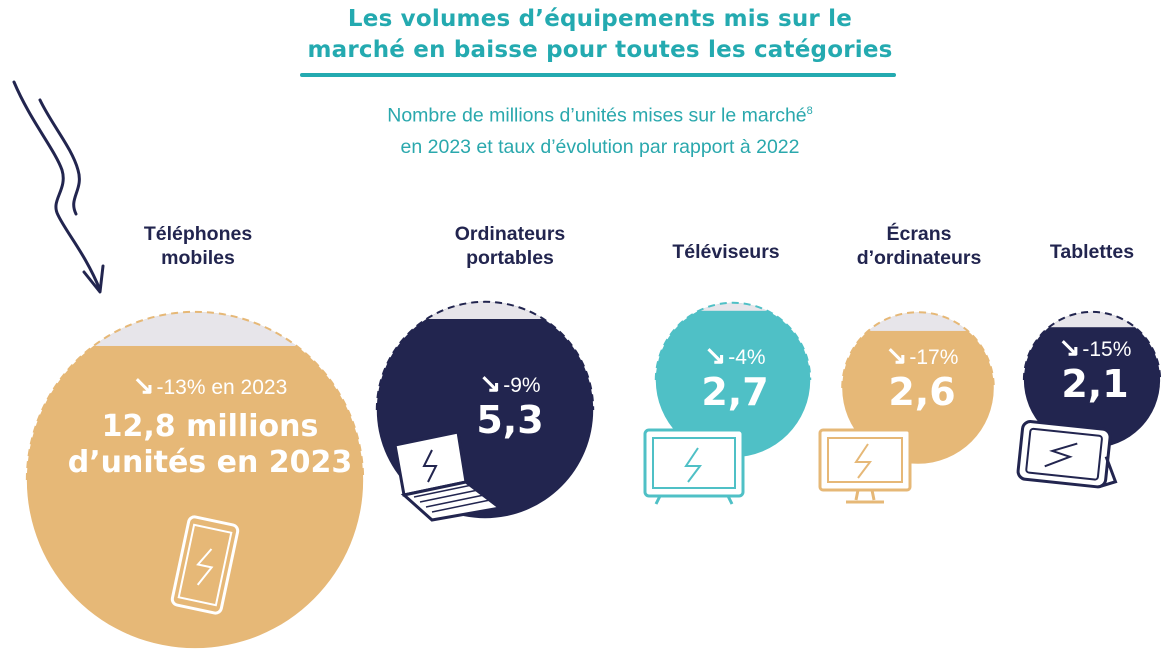 This screenshot has width=1170, height=658. What do you see at coordinates (922, 355) in the screenshot?
I see `change-ecrans: ↘-17%` at bounding box center [922, 355].